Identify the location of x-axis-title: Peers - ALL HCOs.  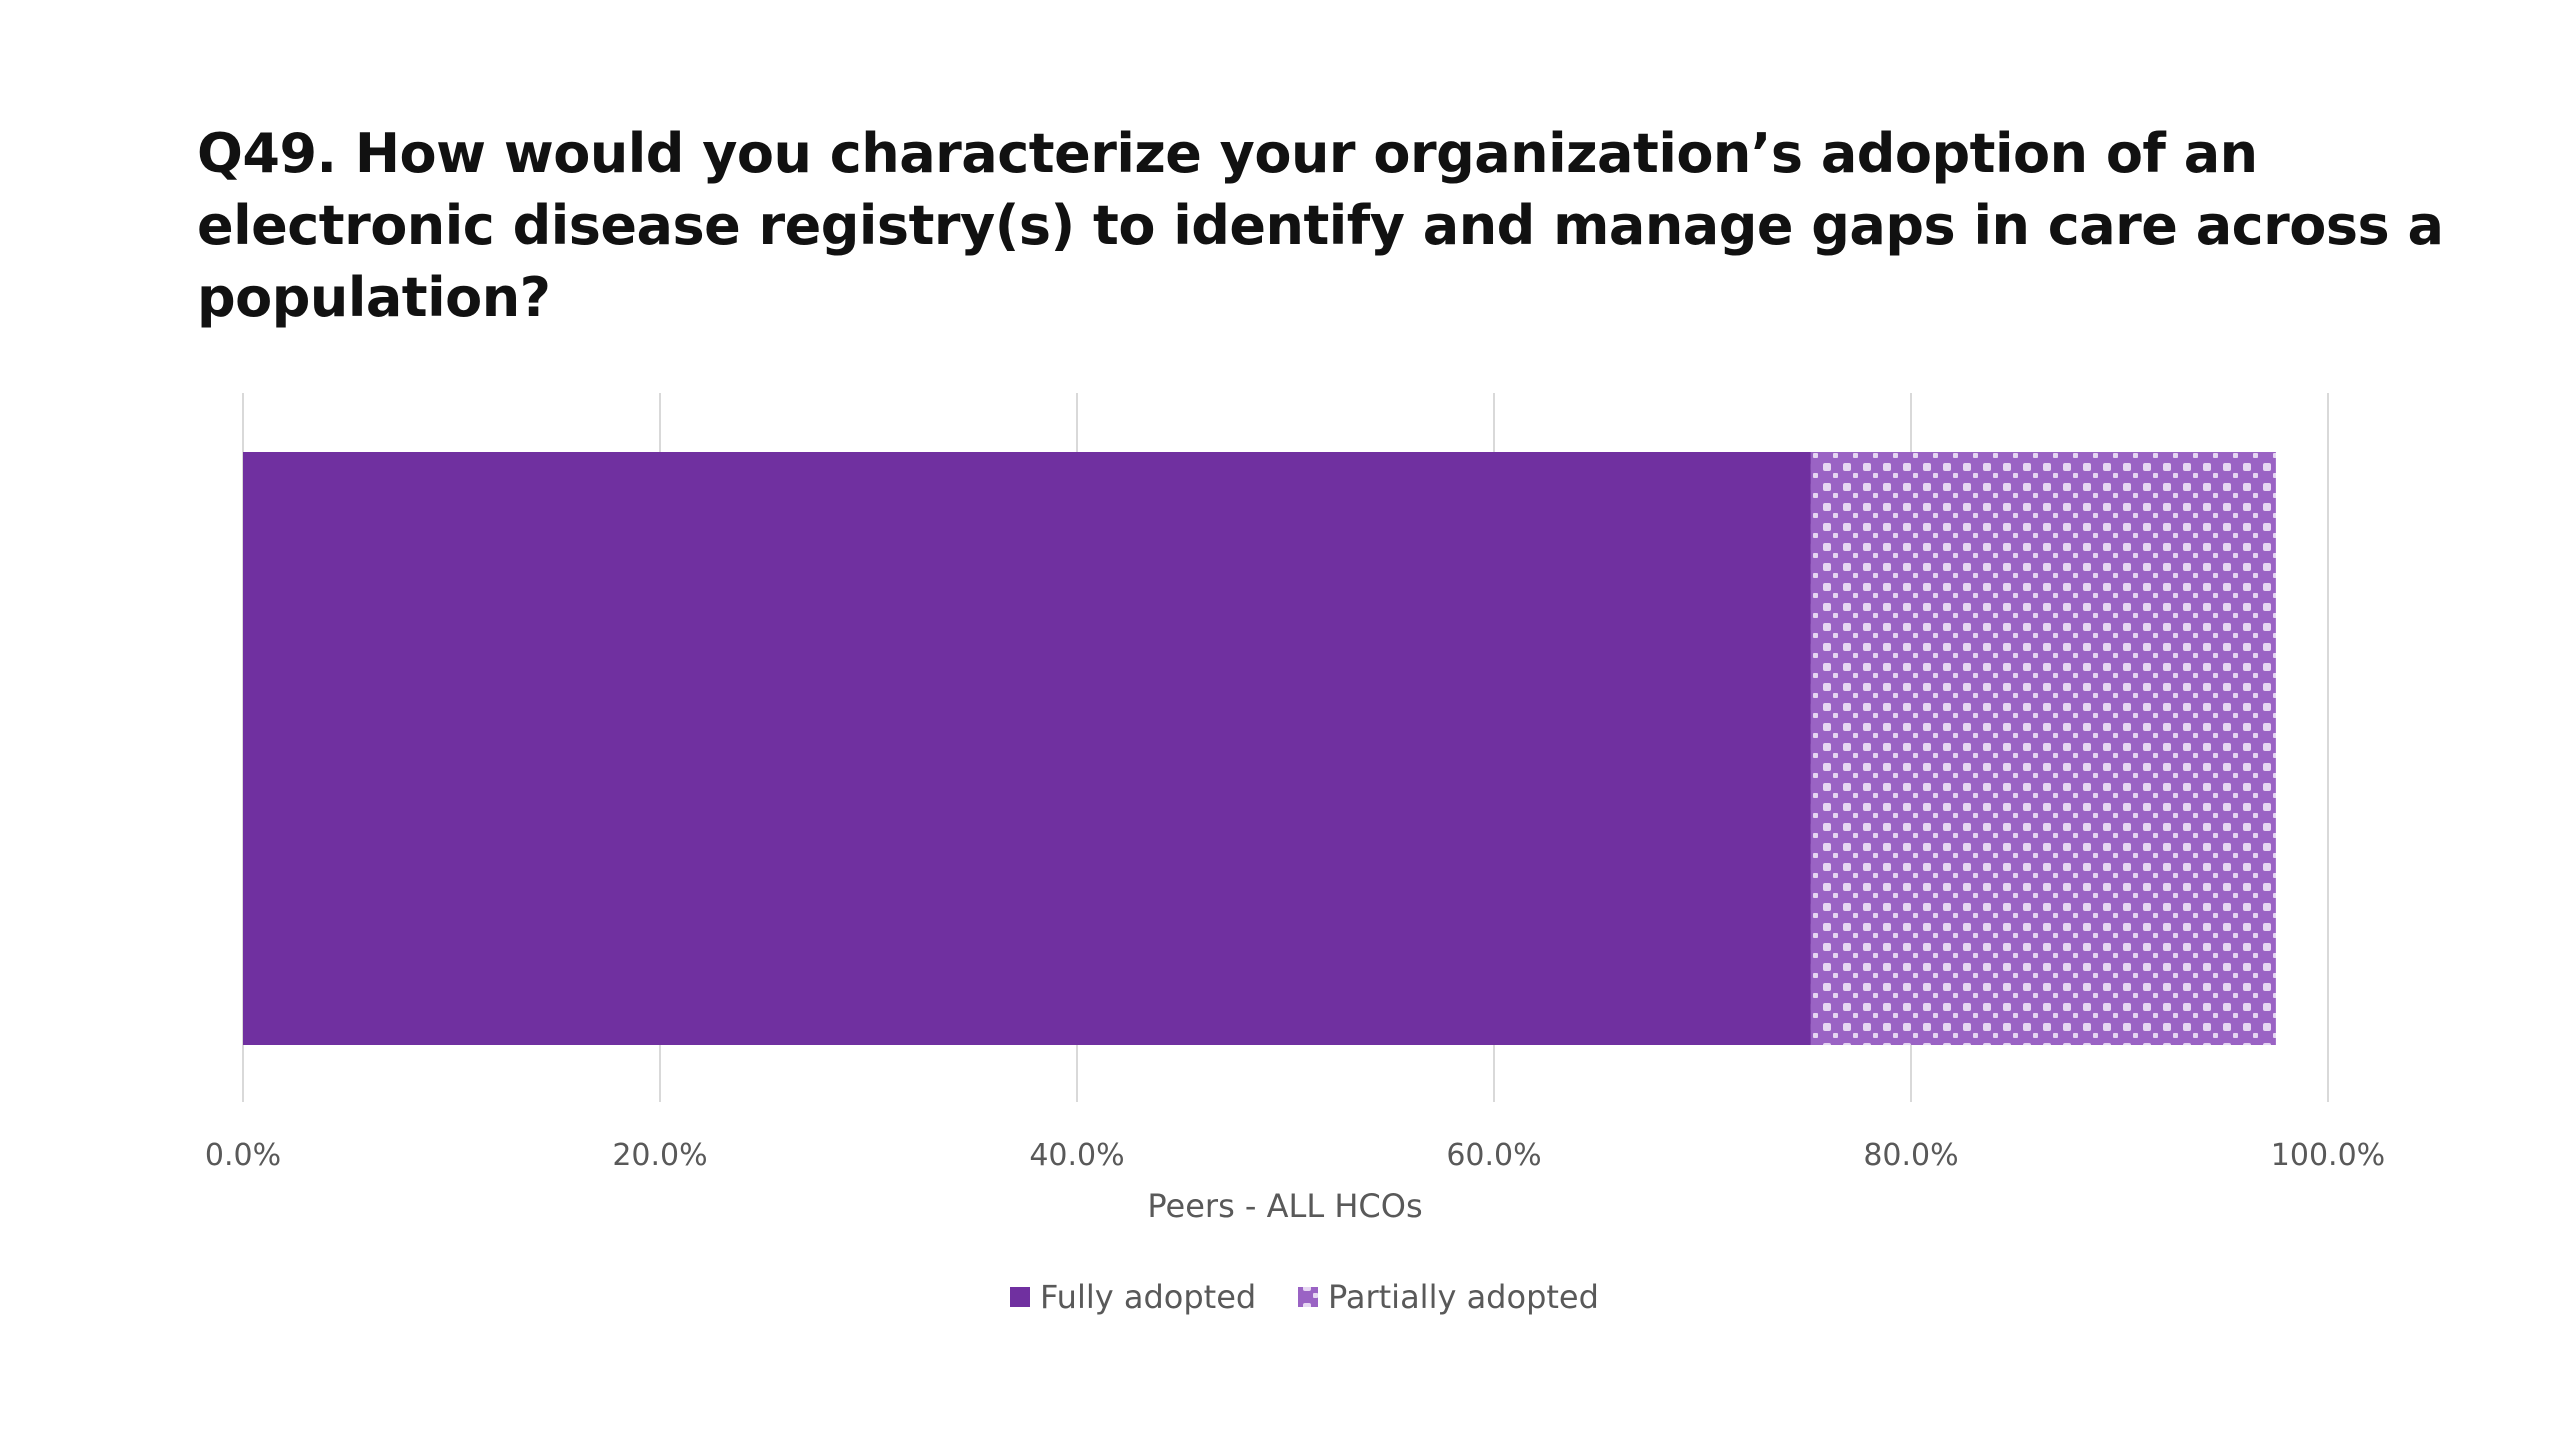
(1284, 1206).